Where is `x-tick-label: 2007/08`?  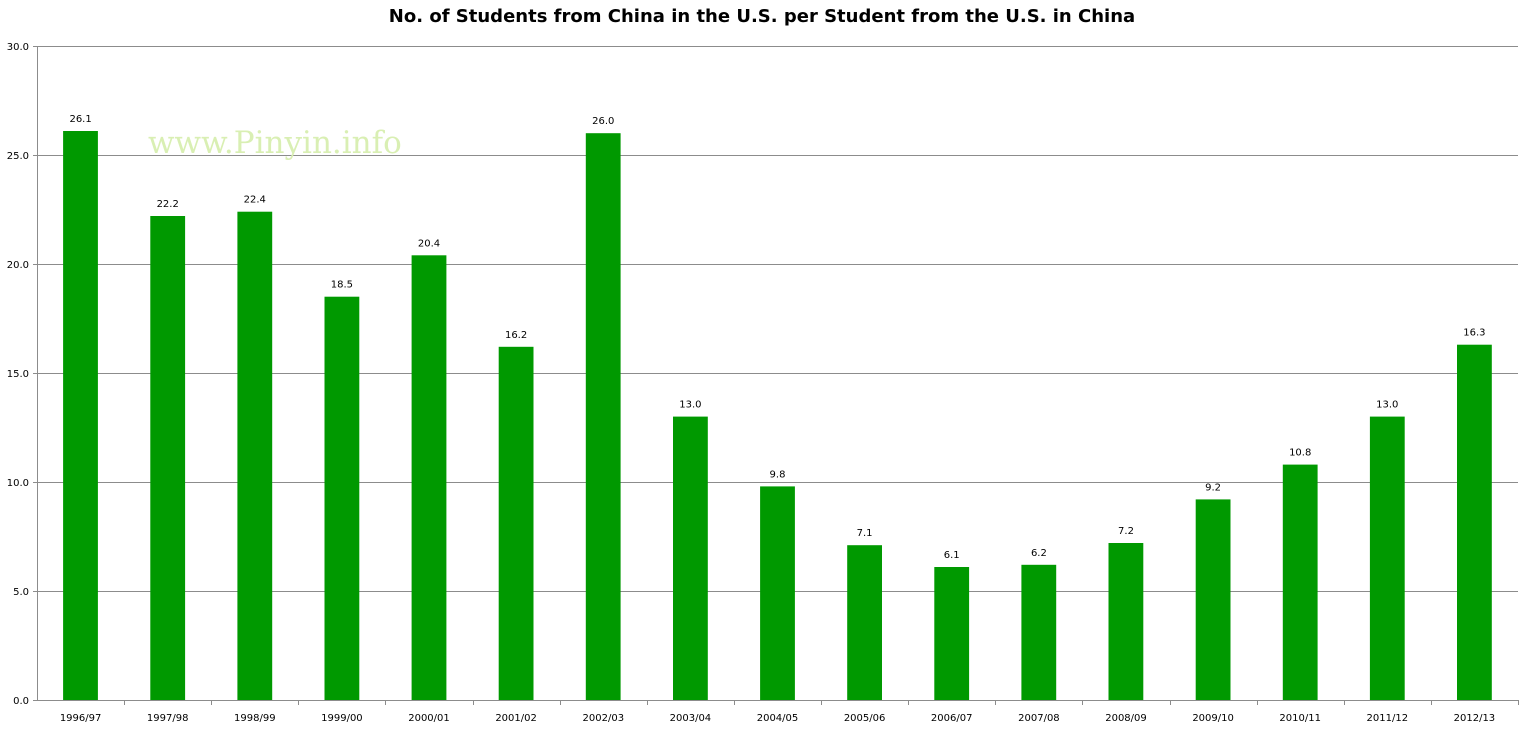
x-tick-label: 2007/08 is located at coordinates (1039, 718).